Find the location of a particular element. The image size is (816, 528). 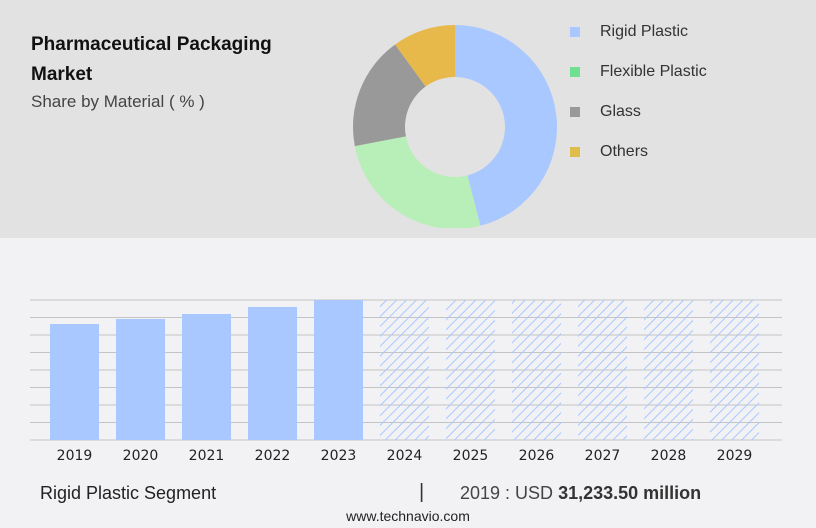

x-tick-label: 2023 is located at coordinates (339, 456).